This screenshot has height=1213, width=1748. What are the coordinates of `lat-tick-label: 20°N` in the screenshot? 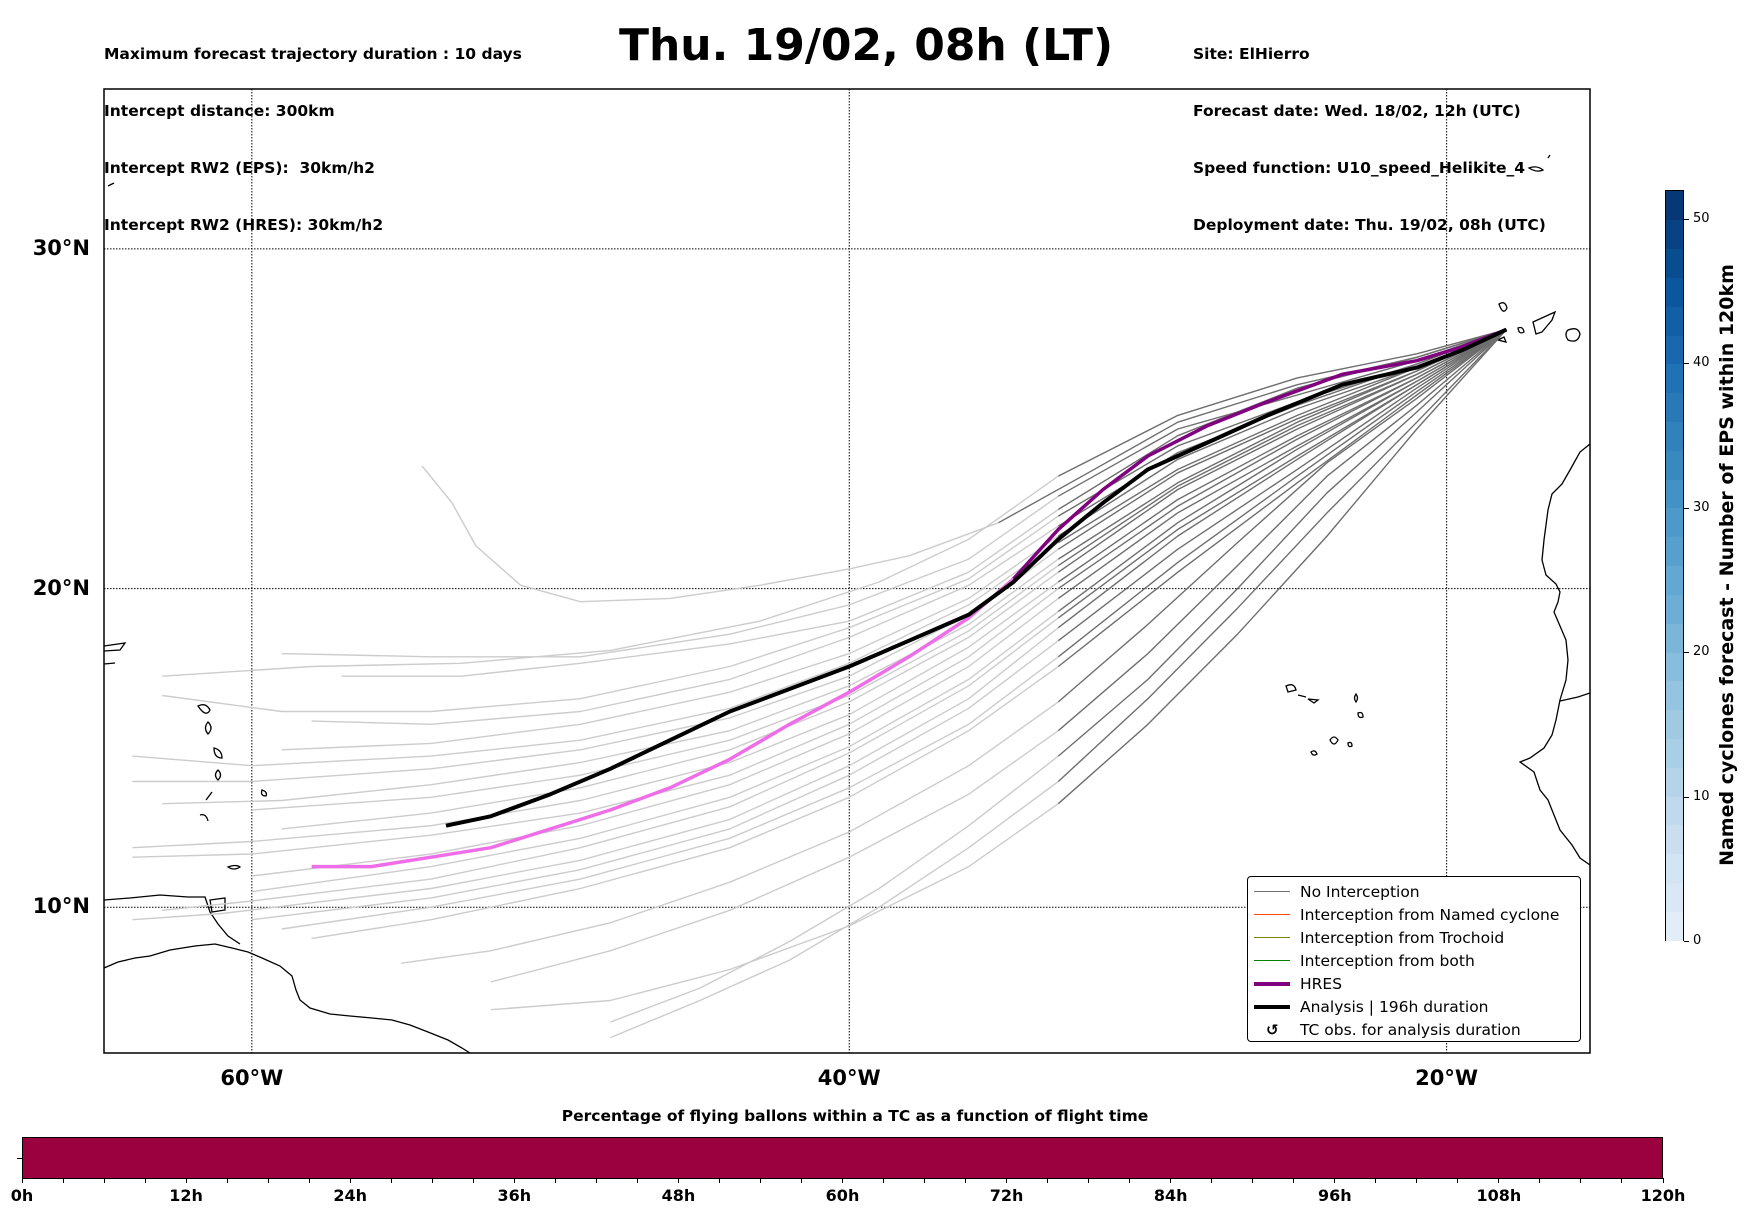 It's located at (61, 587).